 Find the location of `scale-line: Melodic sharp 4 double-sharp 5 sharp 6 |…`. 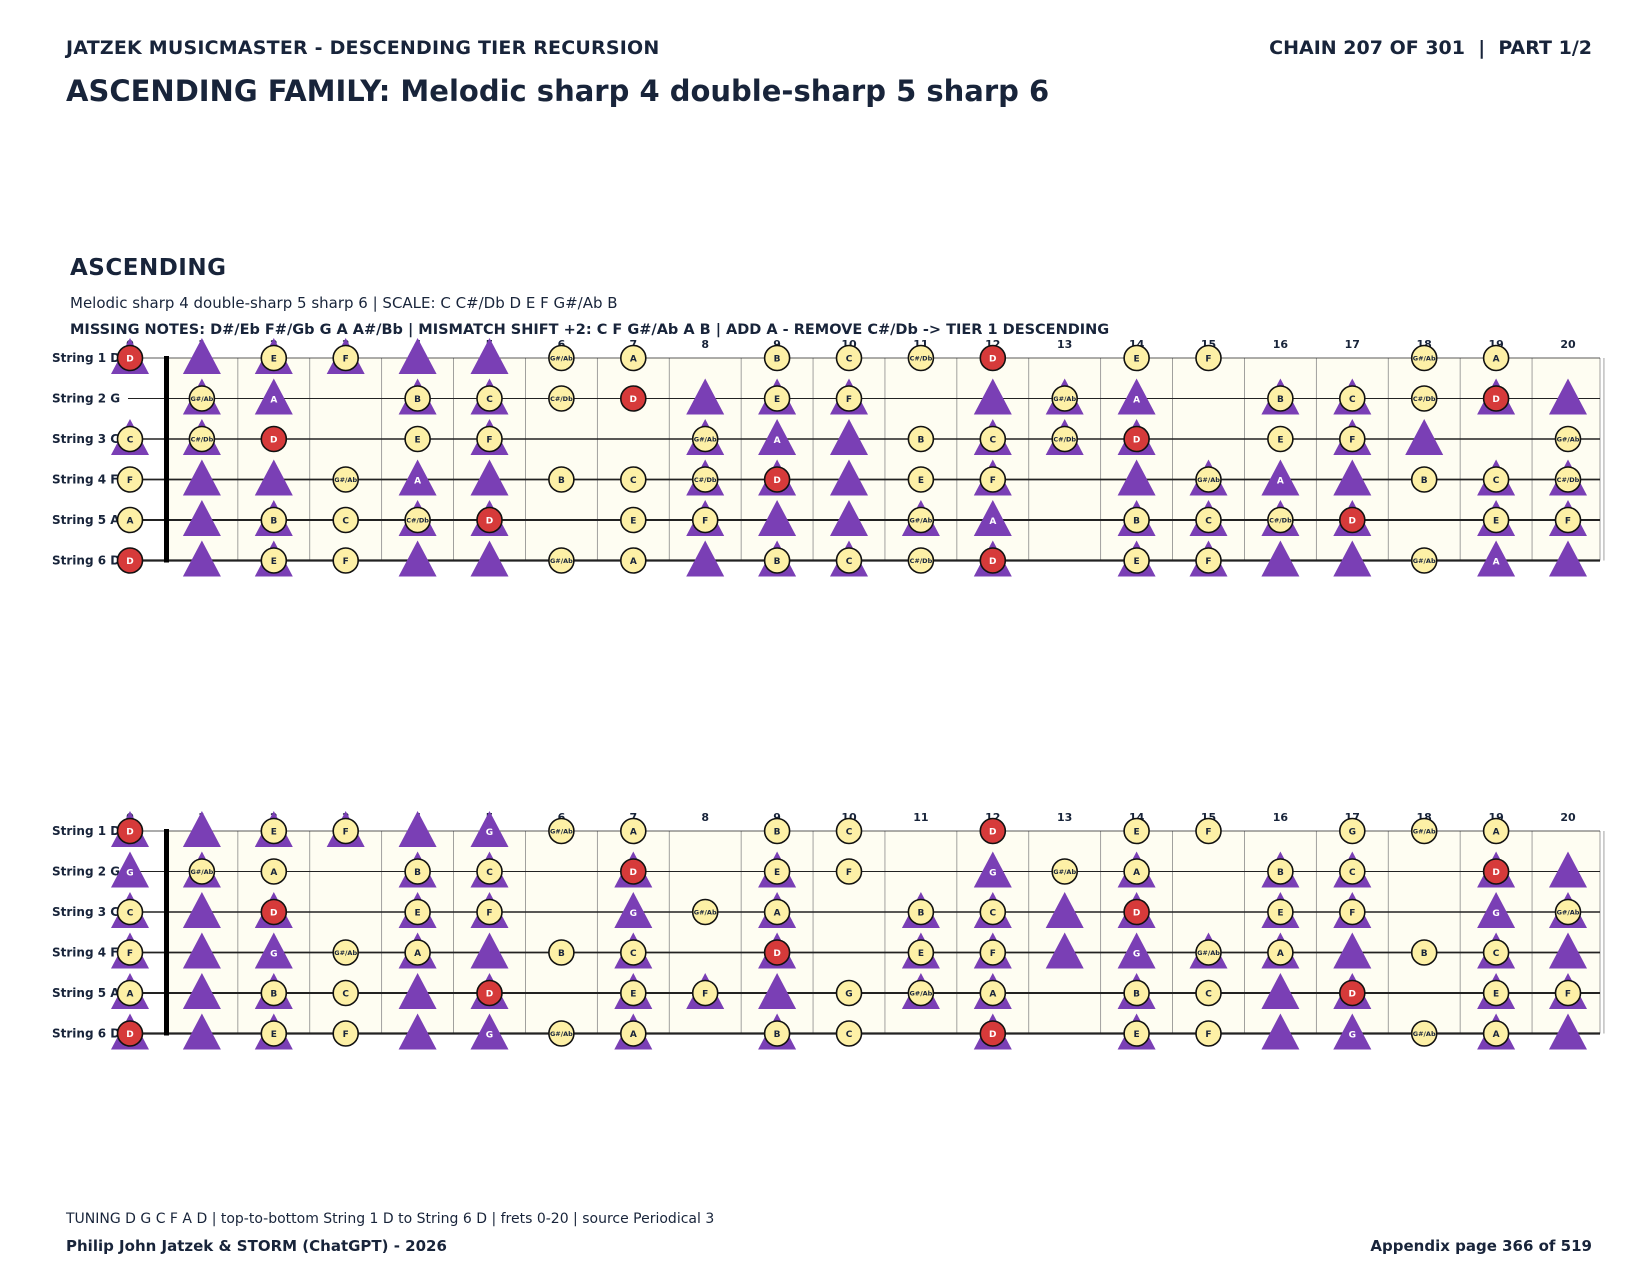

scale-line: Melodic sharp 4 double-sharp 5 sharp 6 |… is located at coordinates (344, 303).